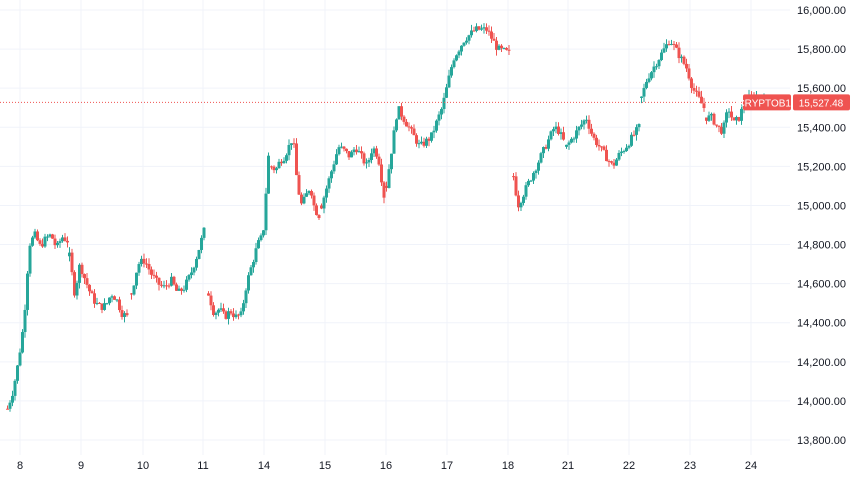  I want to click on y-tick-label: 15,600.00, so click(821, 89).